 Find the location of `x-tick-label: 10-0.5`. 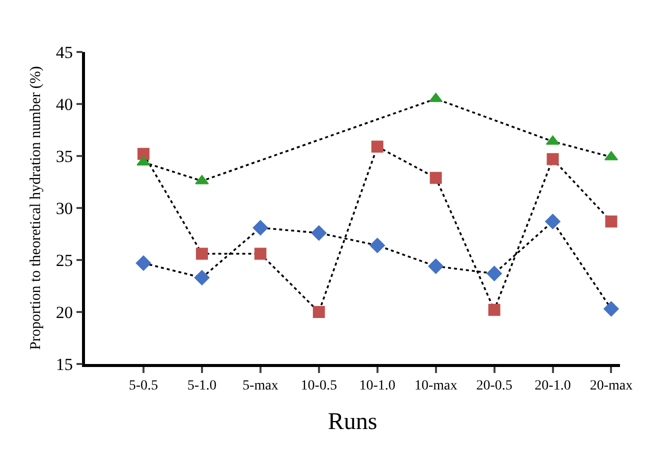

x-tick-label: 10-0.5 is located at coordinates (318, 386).